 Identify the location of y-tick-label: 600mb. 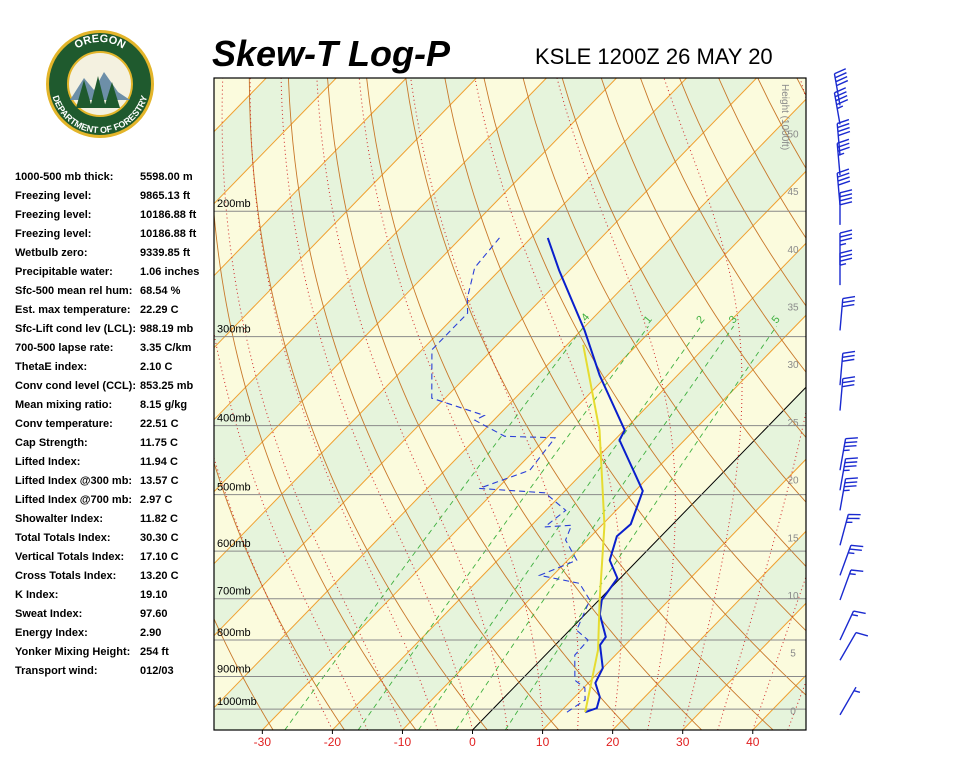
(234, 544).